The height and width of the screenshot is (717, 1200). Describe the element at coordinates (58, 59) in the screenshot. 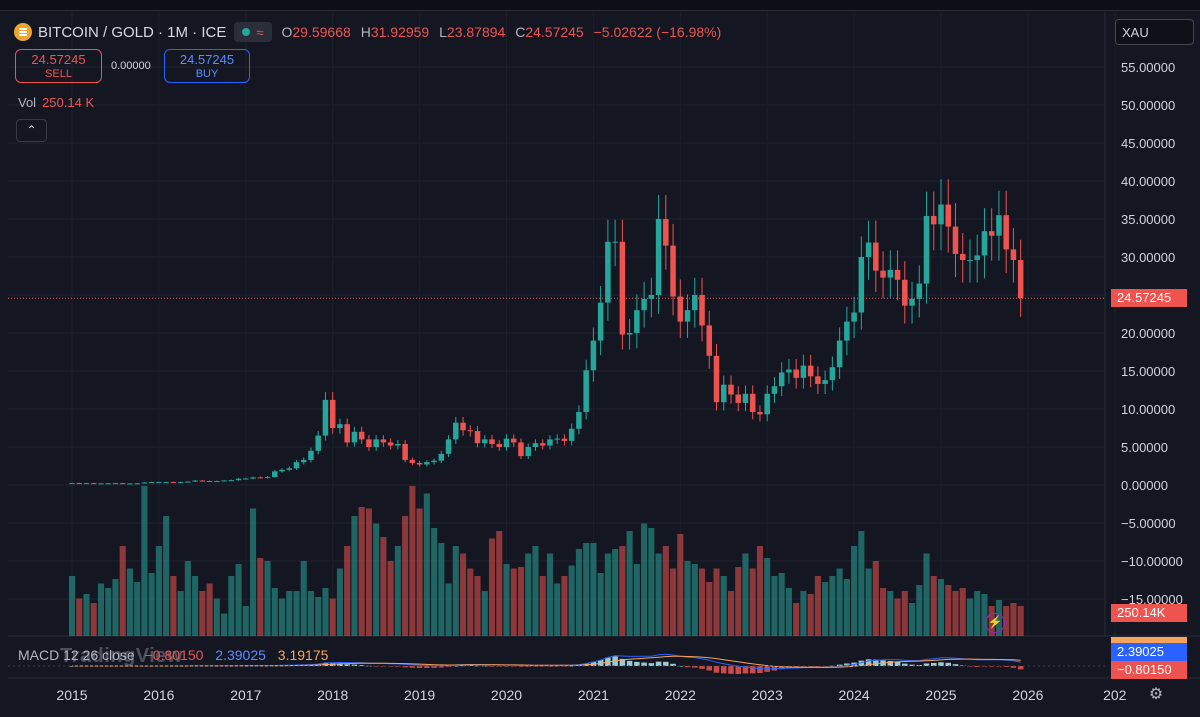

I see `sell-price: 24.57245` at that location.